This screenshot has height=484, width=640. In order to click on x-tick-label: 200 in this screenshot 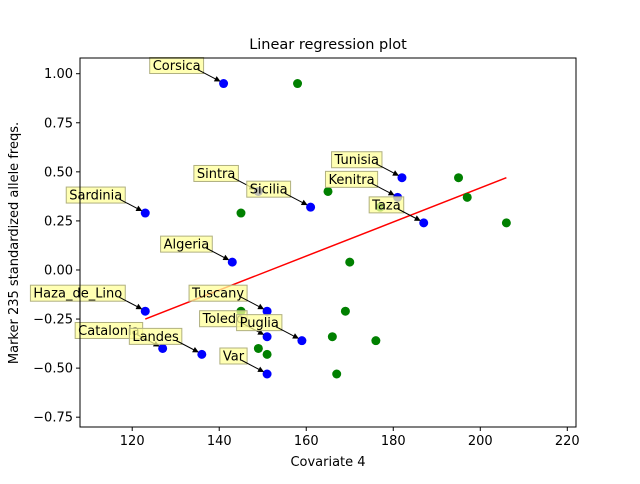, I will do `click(480, 441)`.